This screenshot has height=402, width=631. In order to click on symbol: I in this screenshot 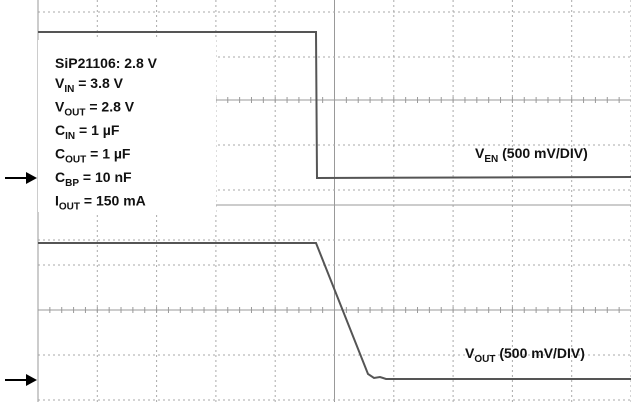, I will do `click(57, 201)`.